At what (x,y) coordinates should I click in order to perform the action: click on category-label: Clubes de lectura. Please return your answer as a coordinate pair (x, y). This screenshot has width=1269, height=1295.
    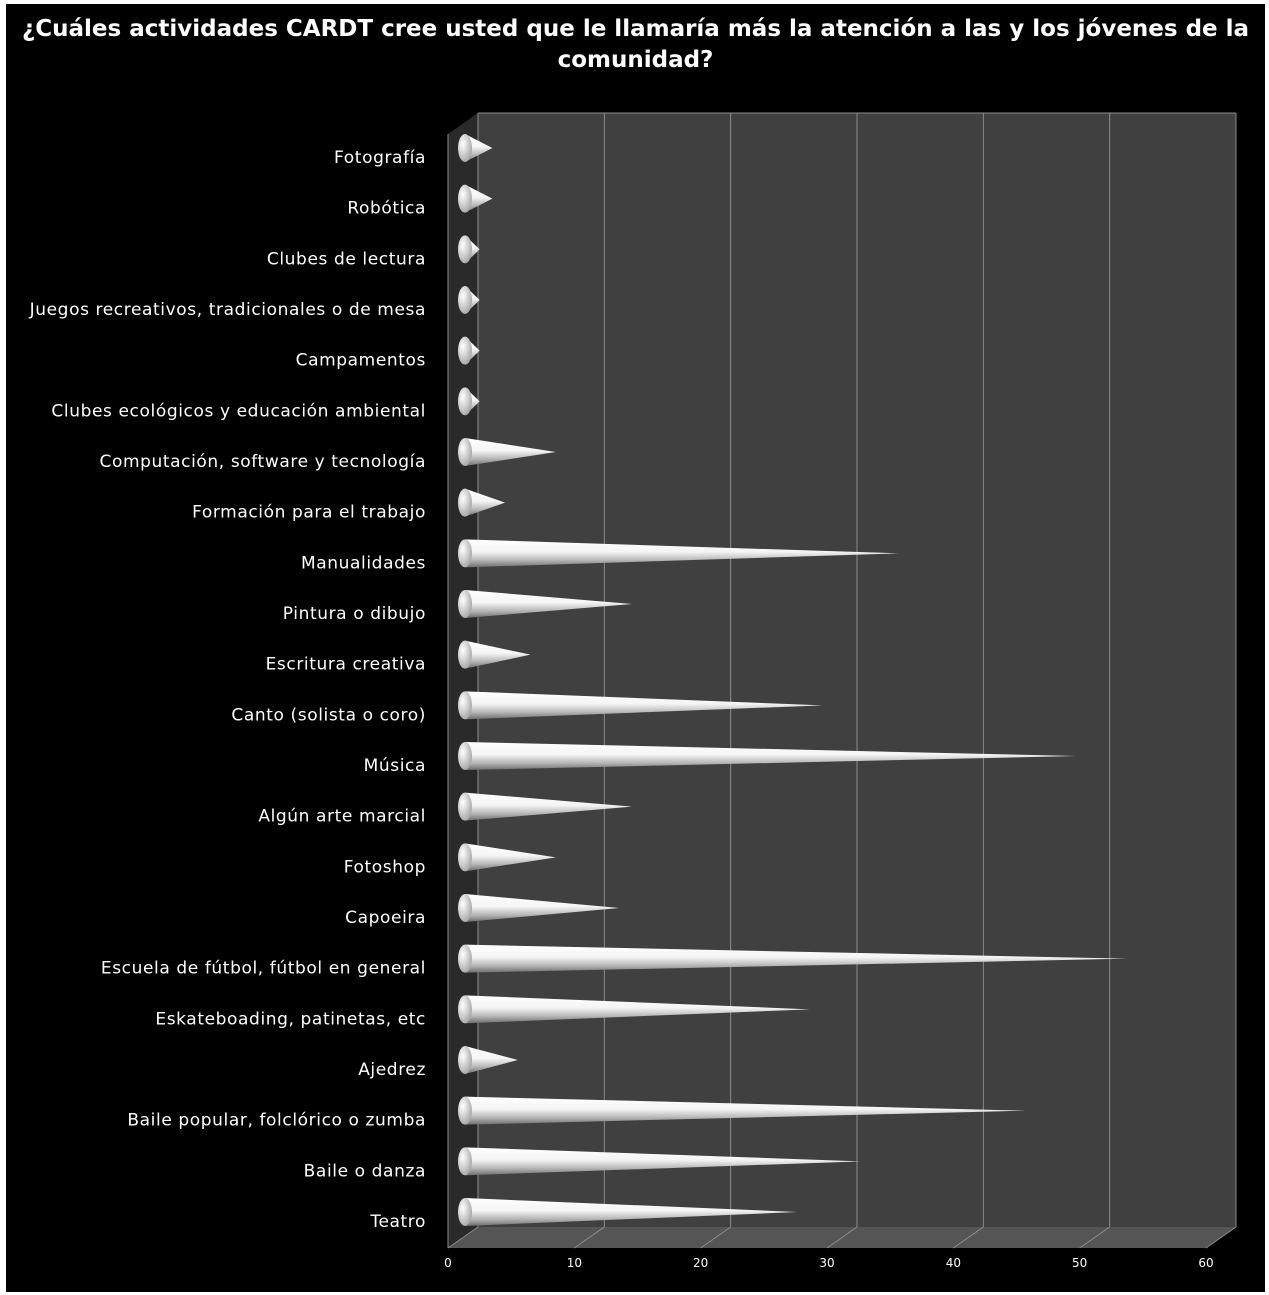
    Looking at the image, I should click on (346, 259).